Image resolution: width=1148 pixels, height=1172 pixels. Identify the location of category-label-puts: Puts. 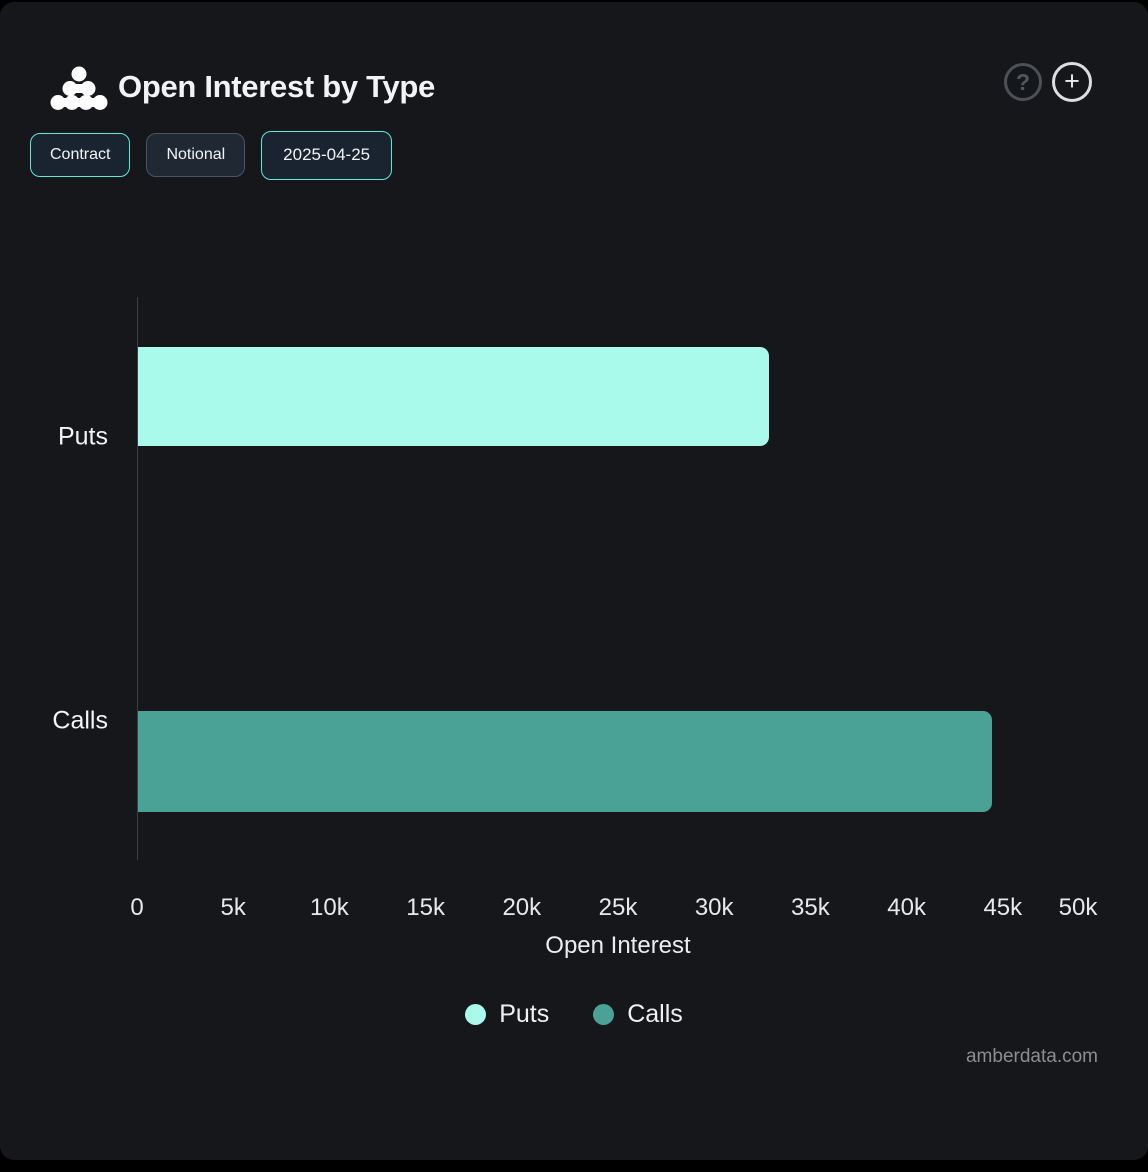
(82, 436).